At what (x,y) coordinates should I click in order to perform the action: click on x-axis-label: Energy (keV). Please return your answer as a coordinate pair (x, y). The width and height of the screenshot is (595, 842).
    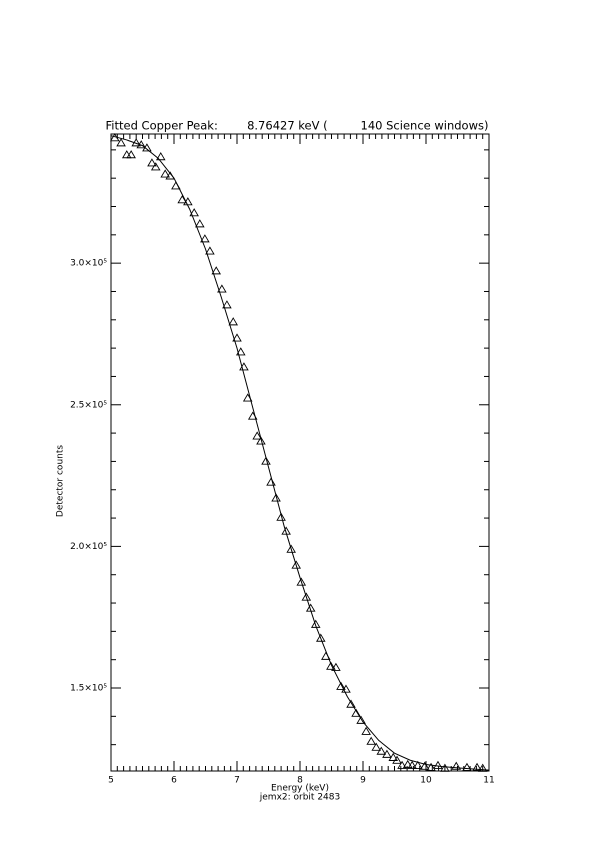
    Looking at the image, I should click on (300, 789).